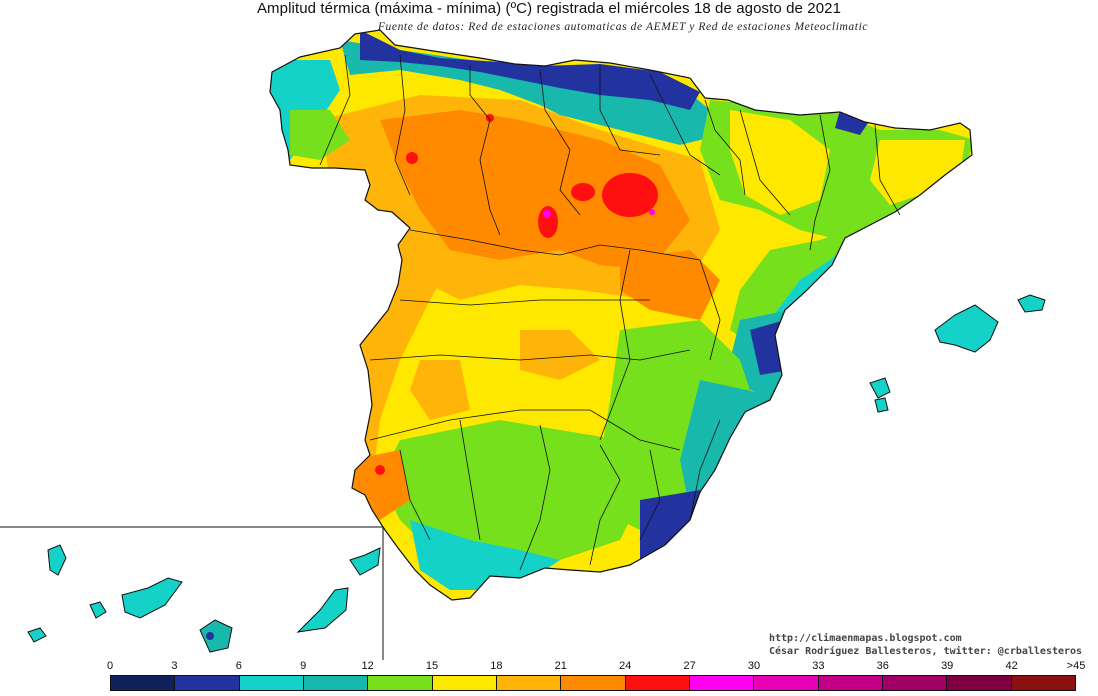  Describe the element at coordinates (110, 666) in the screenshot. I see `legend-label: 0` at that location.